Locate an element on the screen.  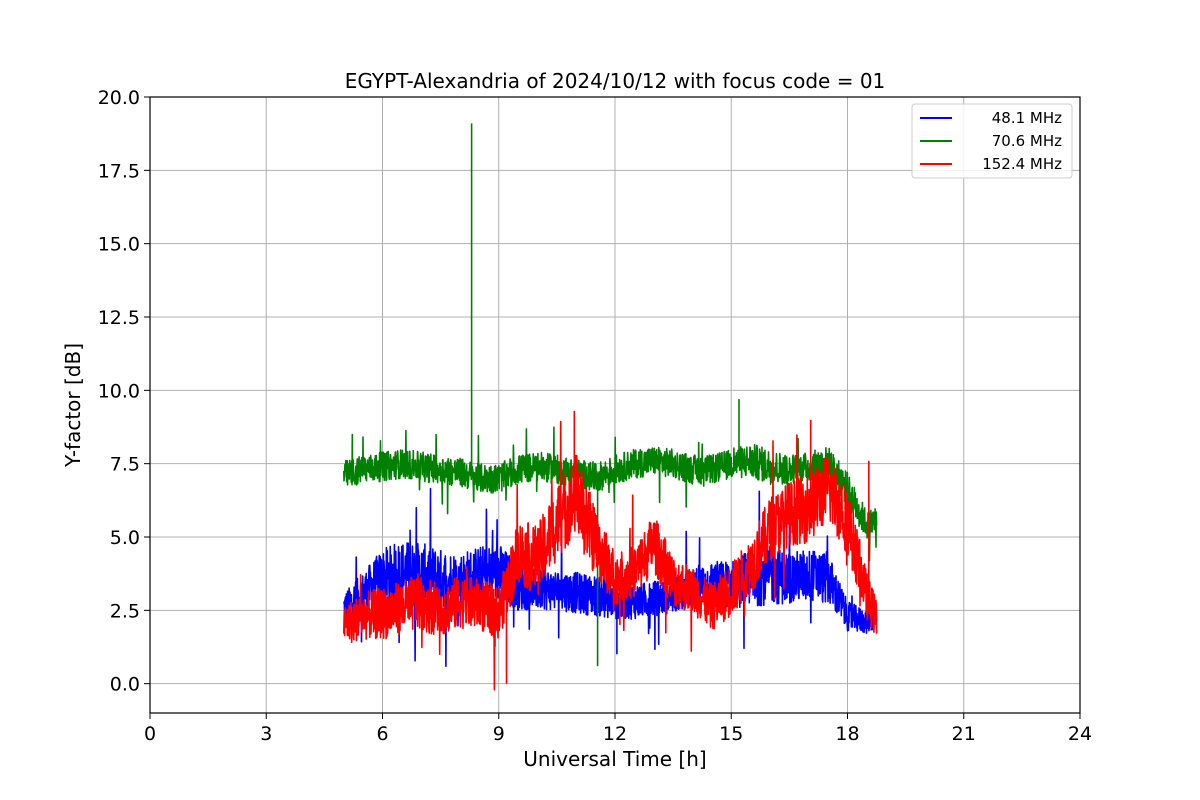
y-tick-label: 12.5 is located at coordinates (119, 318).